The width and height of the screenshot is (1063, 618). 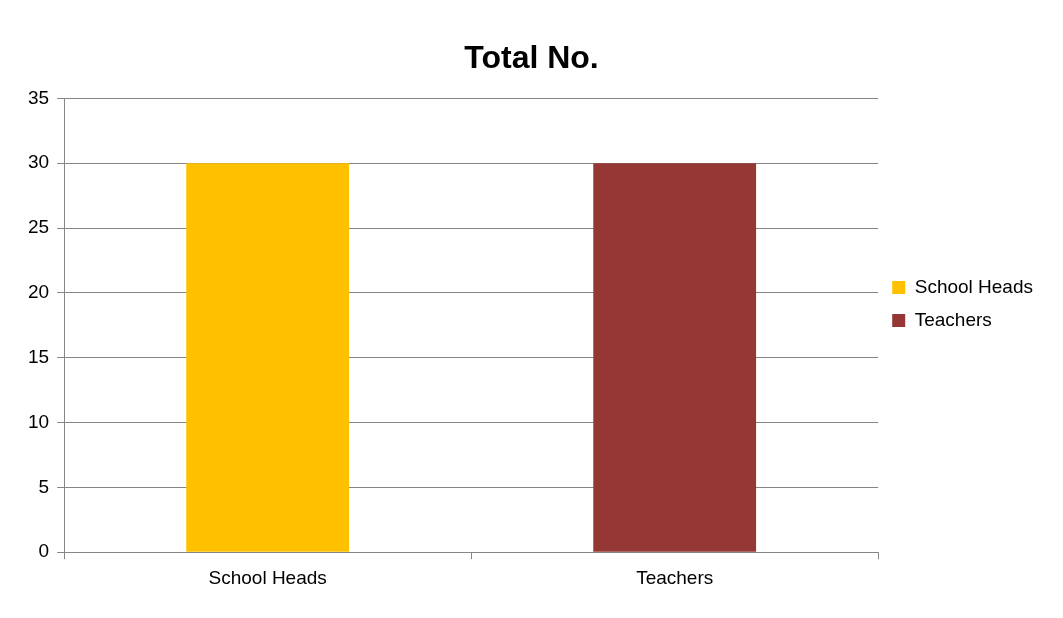 I want to click on y-tick-label: 5, so click(x=44, y=486).